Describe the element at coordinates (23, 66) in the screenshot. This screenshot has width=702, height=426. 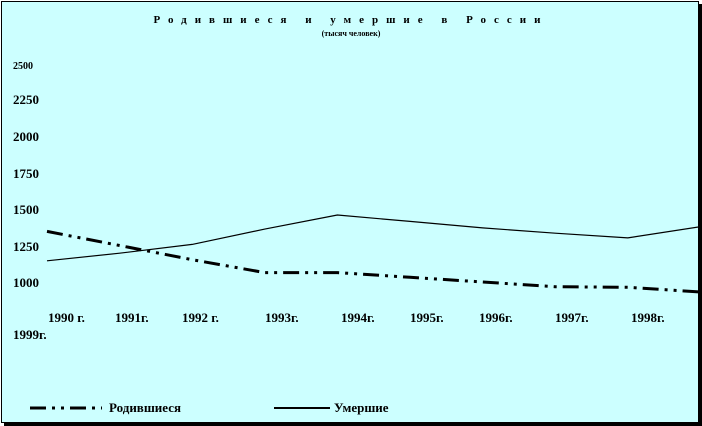
I see `y-tick-label: 2500` at that location.